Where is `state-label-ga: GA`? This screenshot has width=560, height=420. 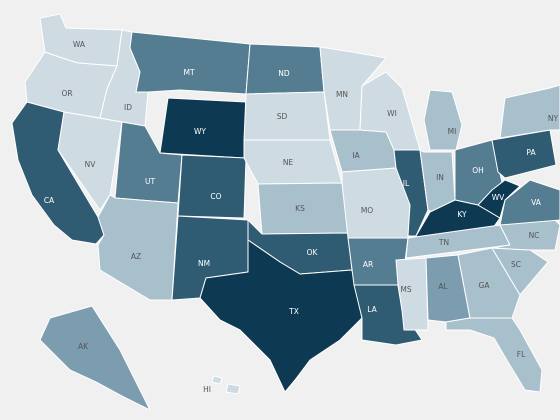 state-label-ga: GA is located at coordinates (485, 285).